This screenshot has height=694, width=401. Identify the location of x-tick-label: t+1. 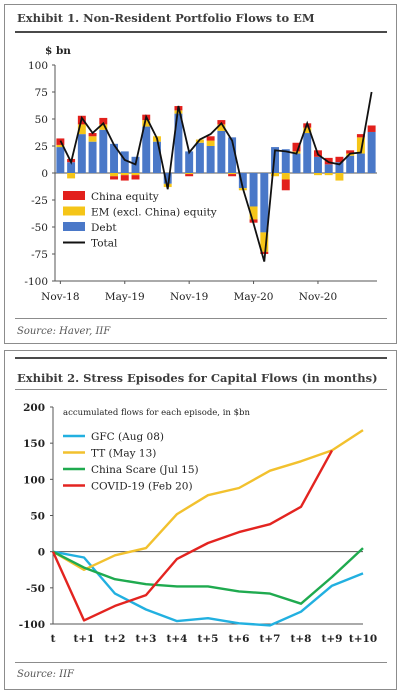
(84, 639).